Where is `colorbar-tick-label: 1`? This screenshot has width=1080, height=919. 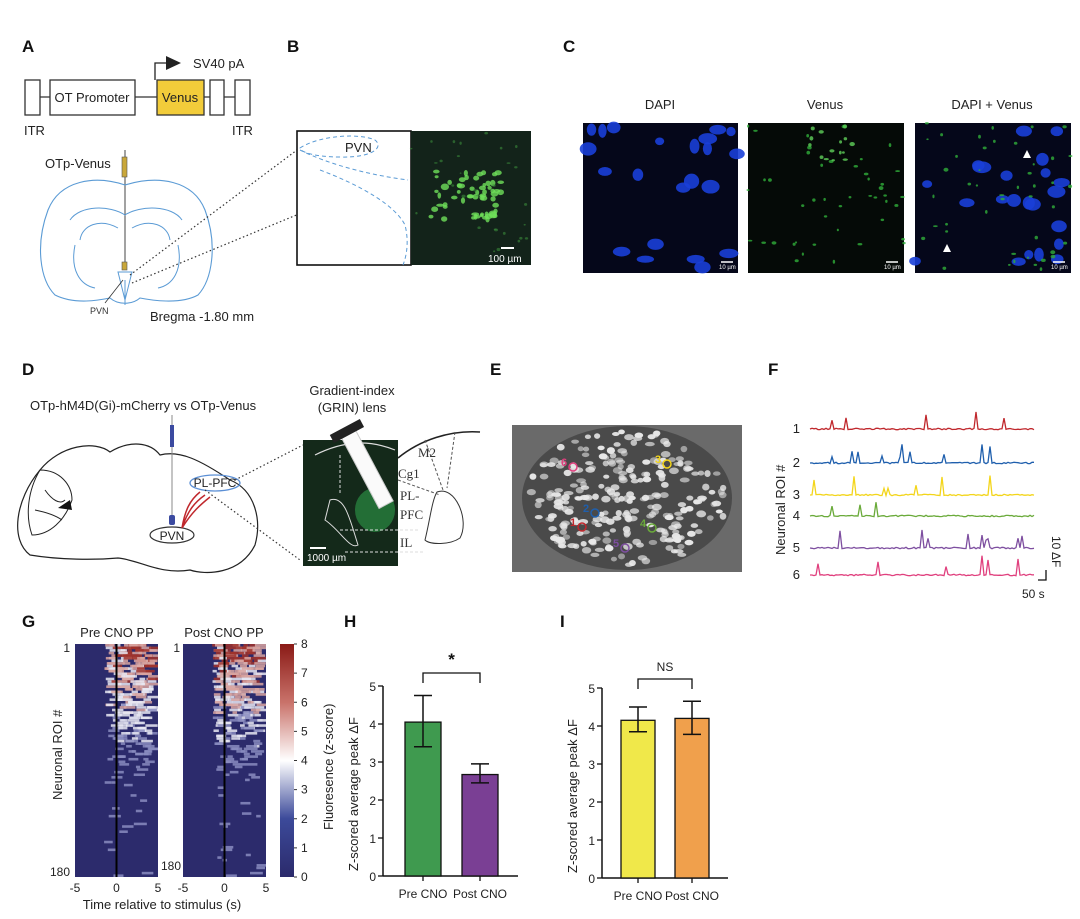
colorbar-tick-label: 1 is located at coordinates (304, 848).